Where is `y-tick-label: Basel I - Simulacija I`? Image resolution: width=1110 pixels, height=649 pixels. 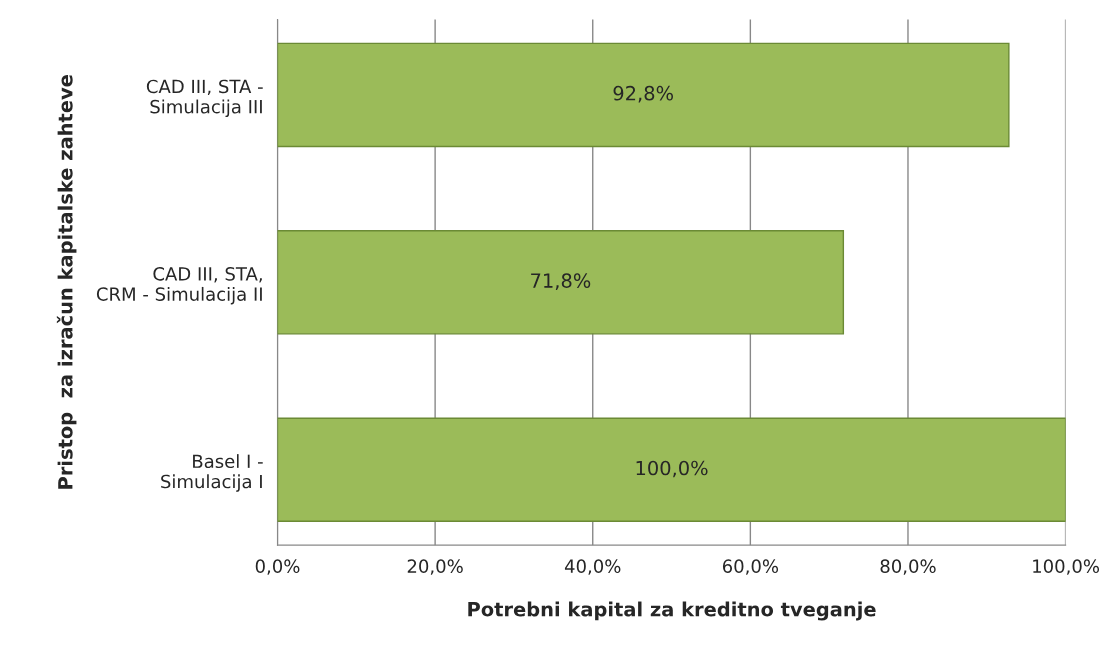
y-tick-label: Basel I - Simulacija I is located at coordinates (212, 473).